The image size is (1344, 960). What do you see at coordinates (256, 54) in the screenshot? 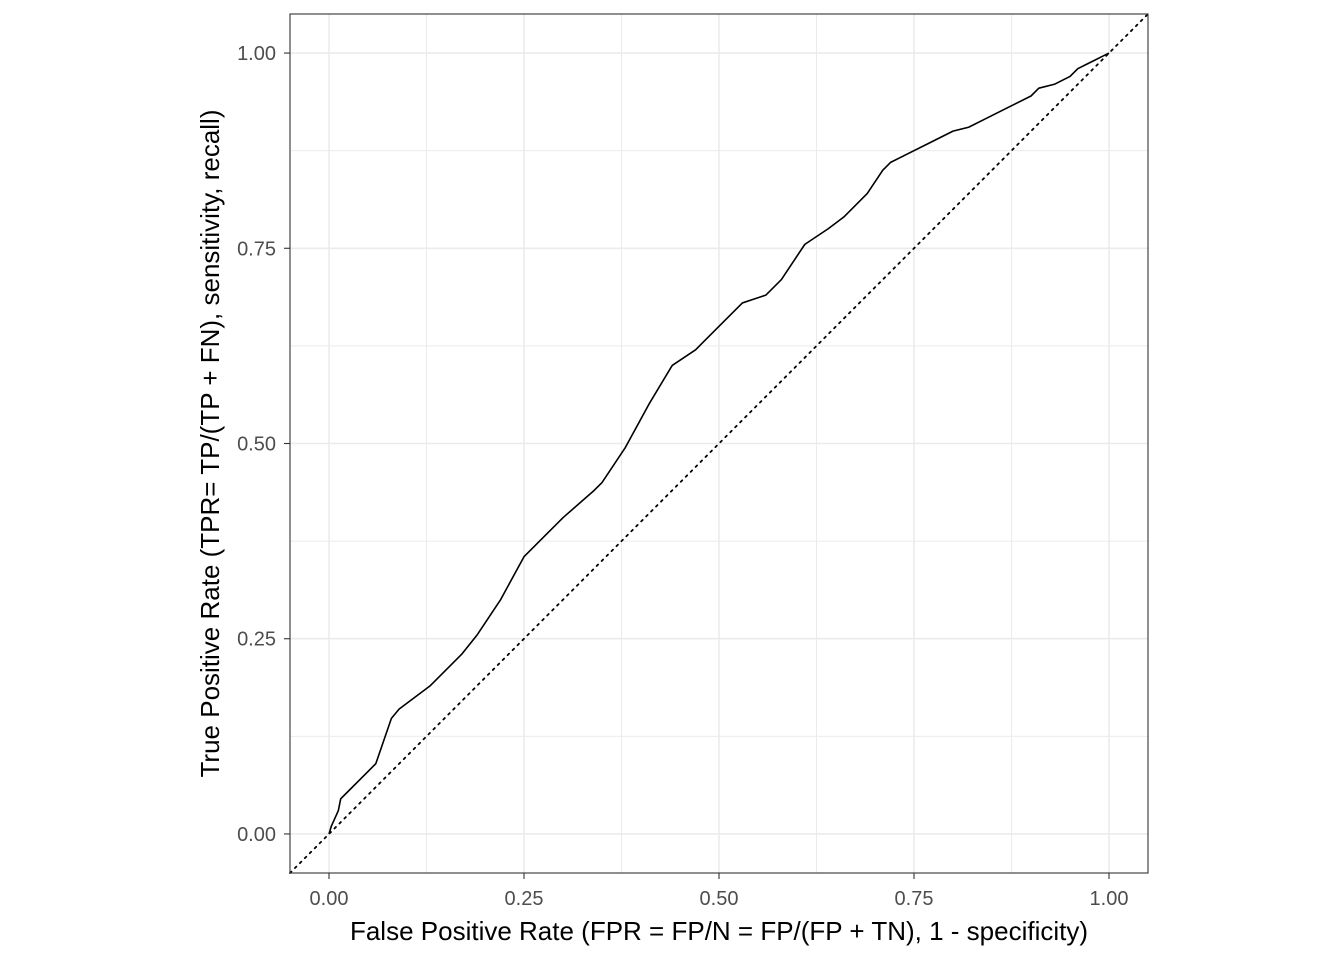
I see `y-tick-label: 1.00` at bounding box center [256, 54].